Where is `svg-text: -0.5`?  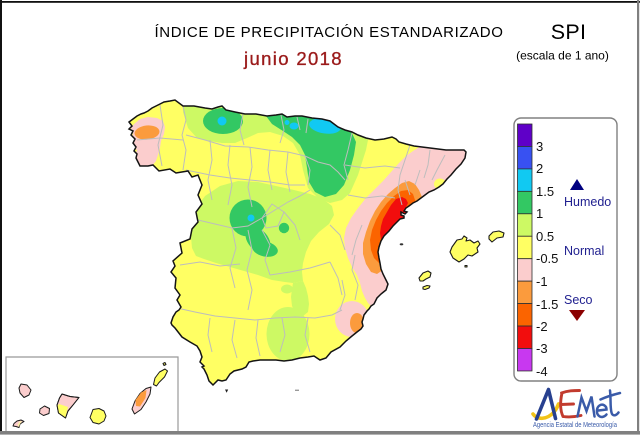 svg-text: -0.5 is located at coordinates (547, 258).